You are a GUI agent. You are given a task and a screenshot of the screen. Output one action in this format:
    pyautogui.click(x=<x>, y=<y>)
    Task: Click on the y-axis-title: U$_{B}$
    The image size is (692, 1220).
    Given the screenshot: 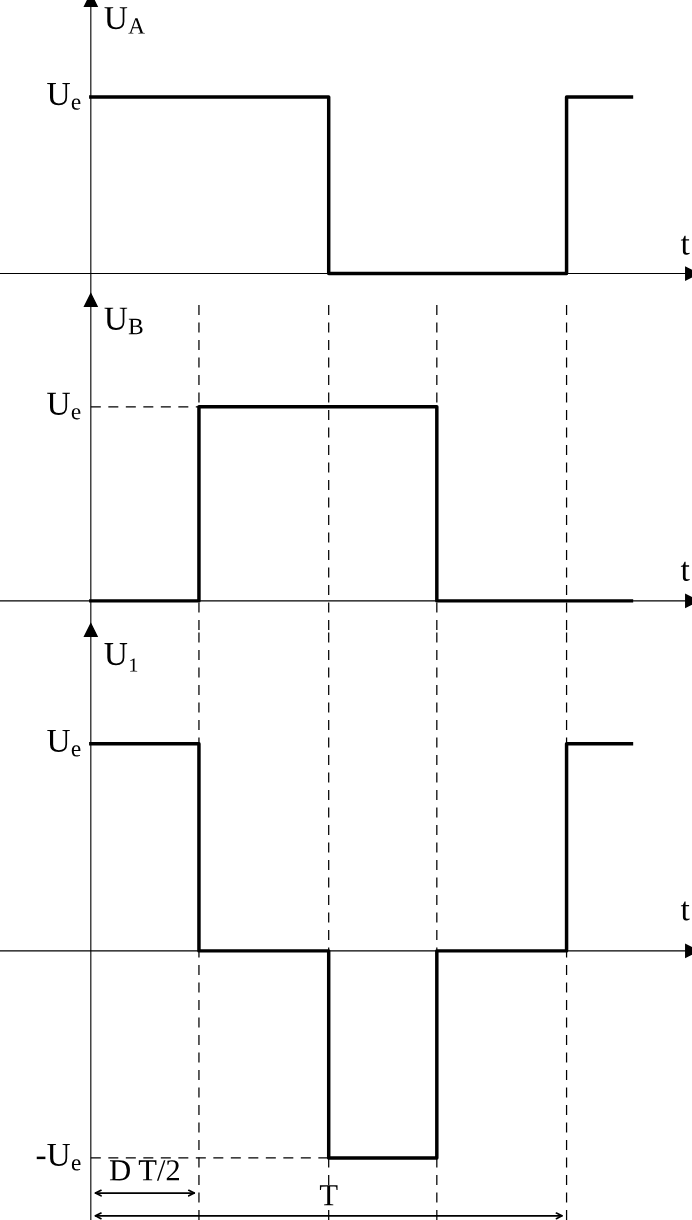 What is the action you would take?
    pyautogui.click(x=123, y=321)
    